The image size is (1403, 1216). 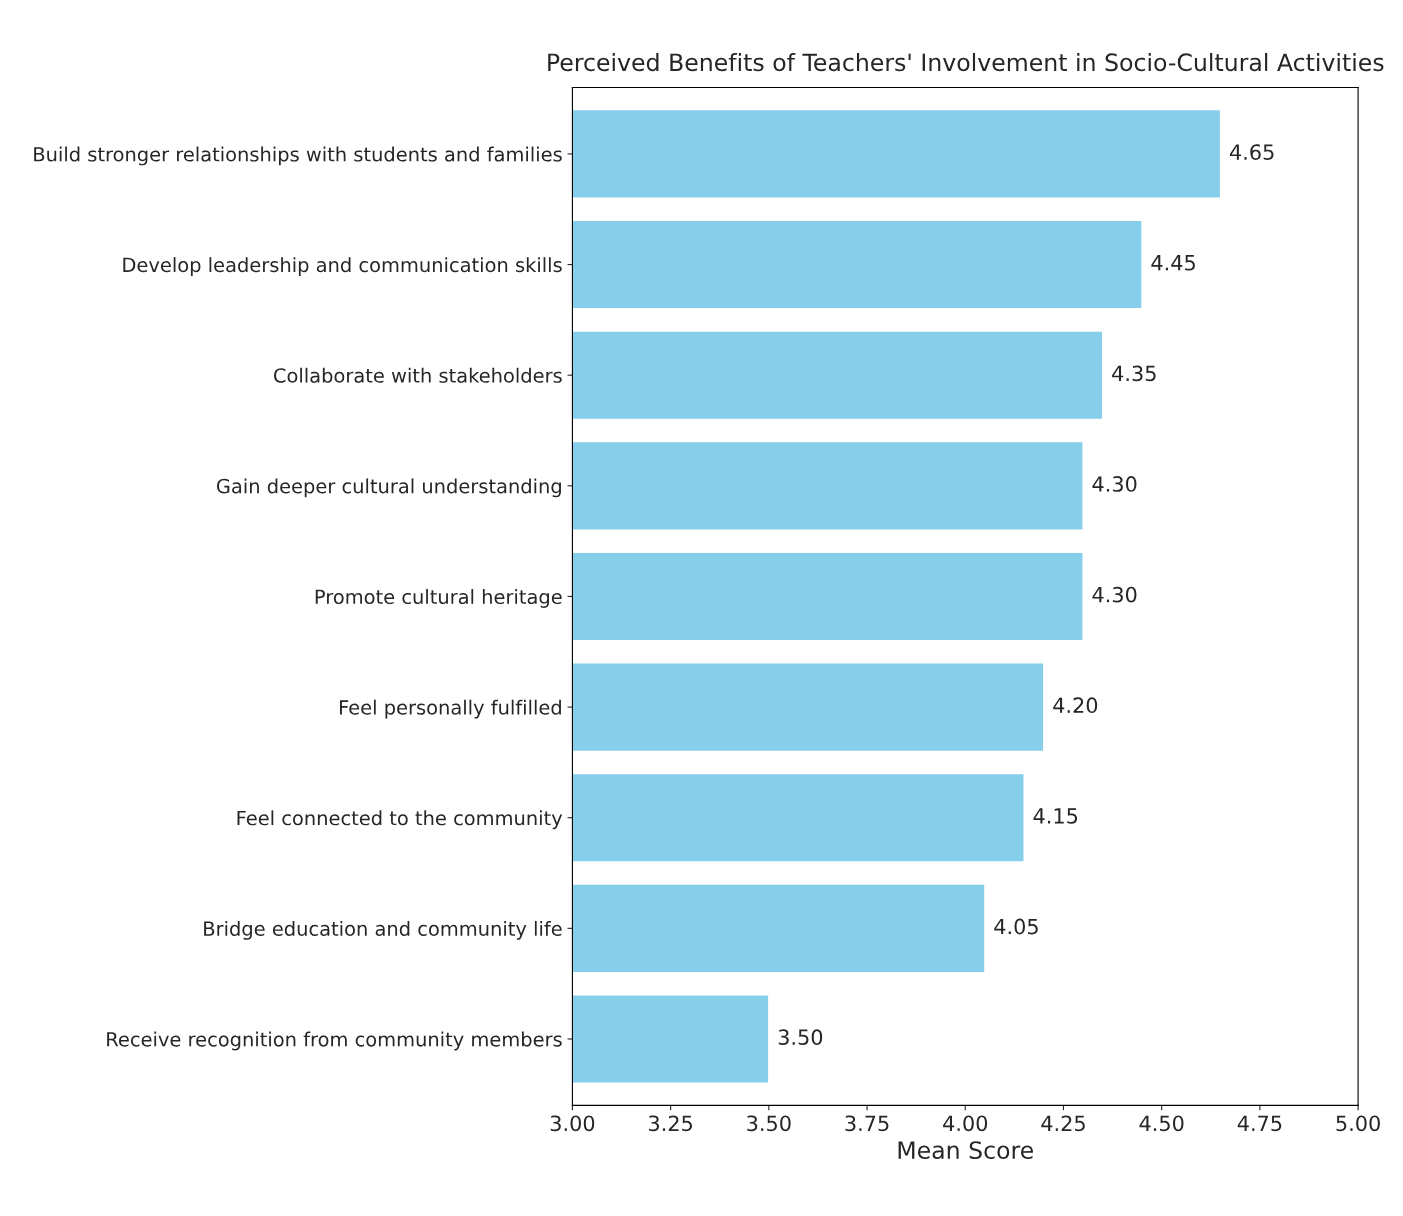 What do you see at coordinates (298, 156) in the screenshot?
I see `y-tick-label: Build stronger relationships with students and families` at bounding box center [298, 156].